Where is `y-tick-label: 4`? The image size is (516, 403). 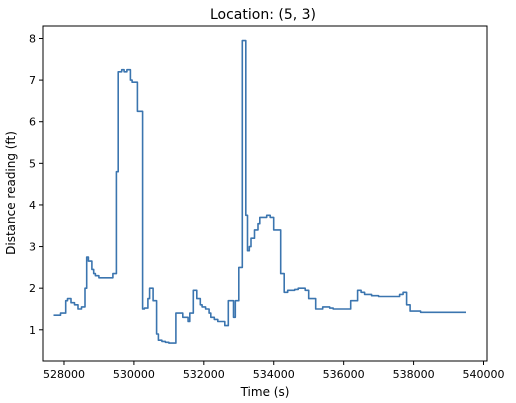 y-tick-label: 4 is located at coordinates (32, 205).